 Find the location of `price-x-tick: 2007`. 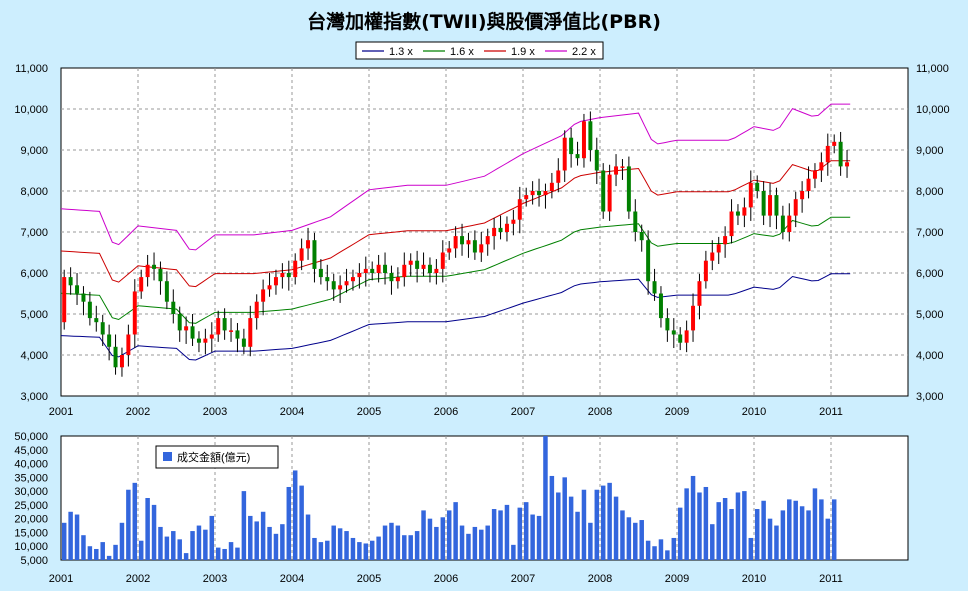

price-x-tick: 2007 is located at coordinates (523, 412).